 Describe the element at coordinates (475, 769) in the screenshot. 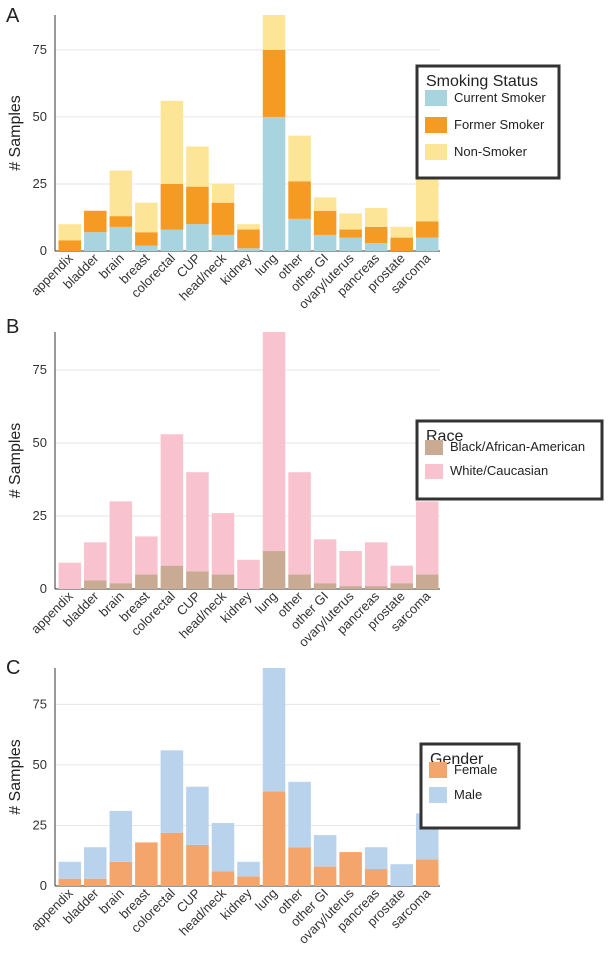

I see `legend-item-label: Female` at that location.